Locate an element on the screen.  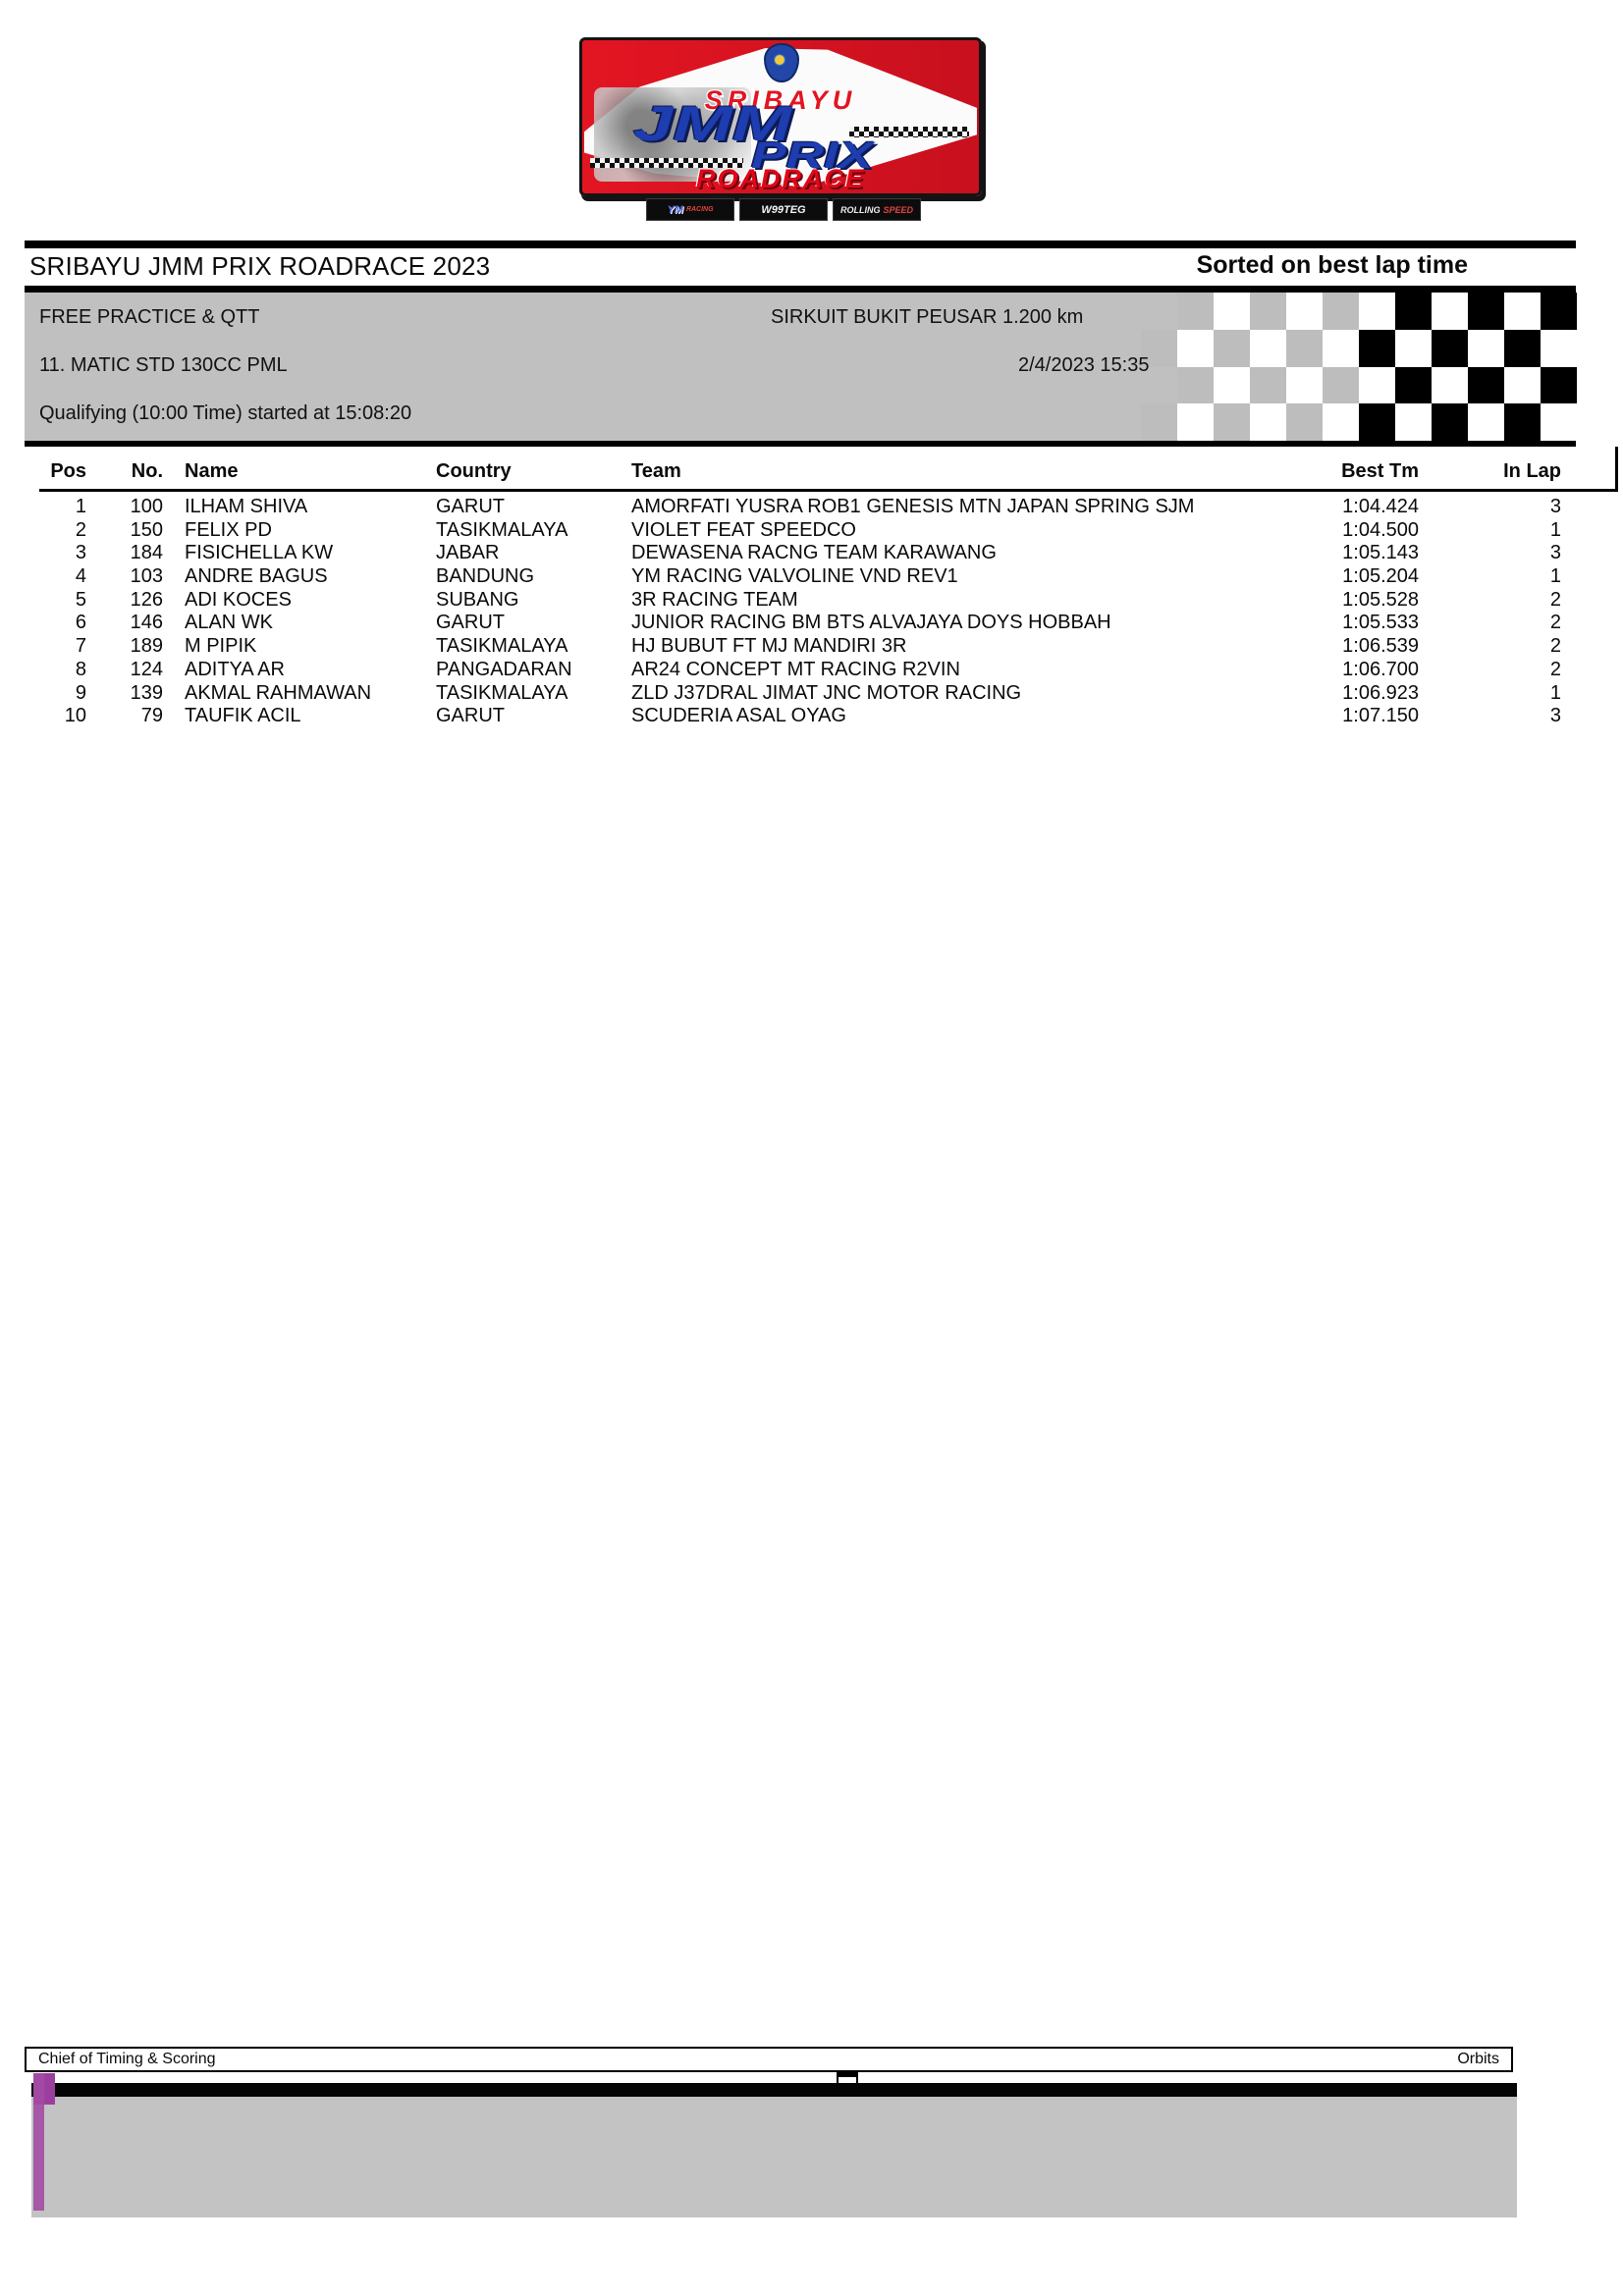
sponsor-logos: YM RACING W99TEG ROLLING SPEED is located at coordinates (783, 210).